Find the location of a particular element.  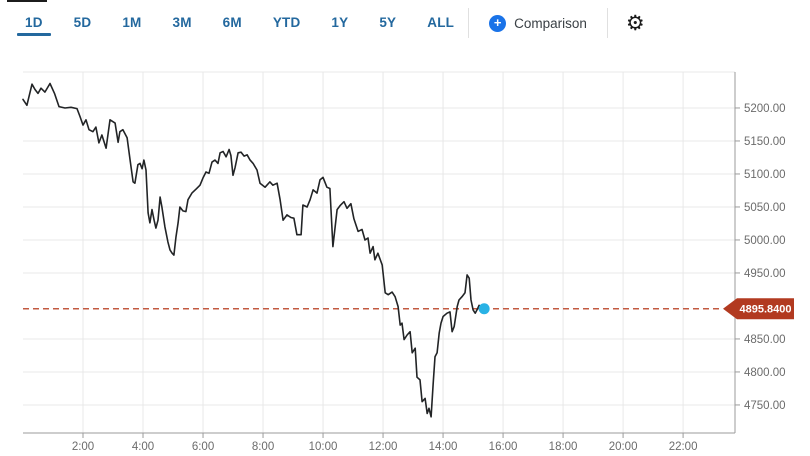

x-tick-label: 8:00 is located at coordinates (263, 447).